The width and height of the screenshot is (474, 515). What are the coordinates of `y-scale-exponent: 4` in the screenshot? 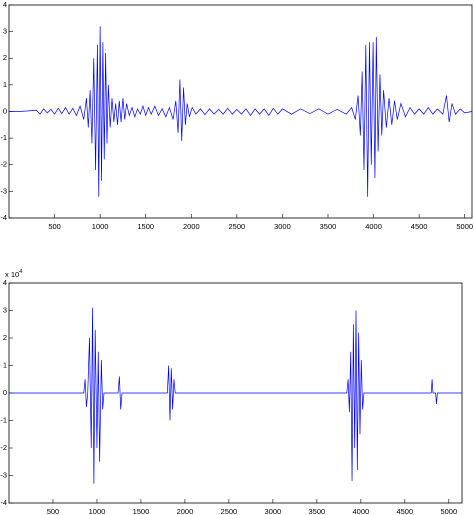 It's located at (20, 272).